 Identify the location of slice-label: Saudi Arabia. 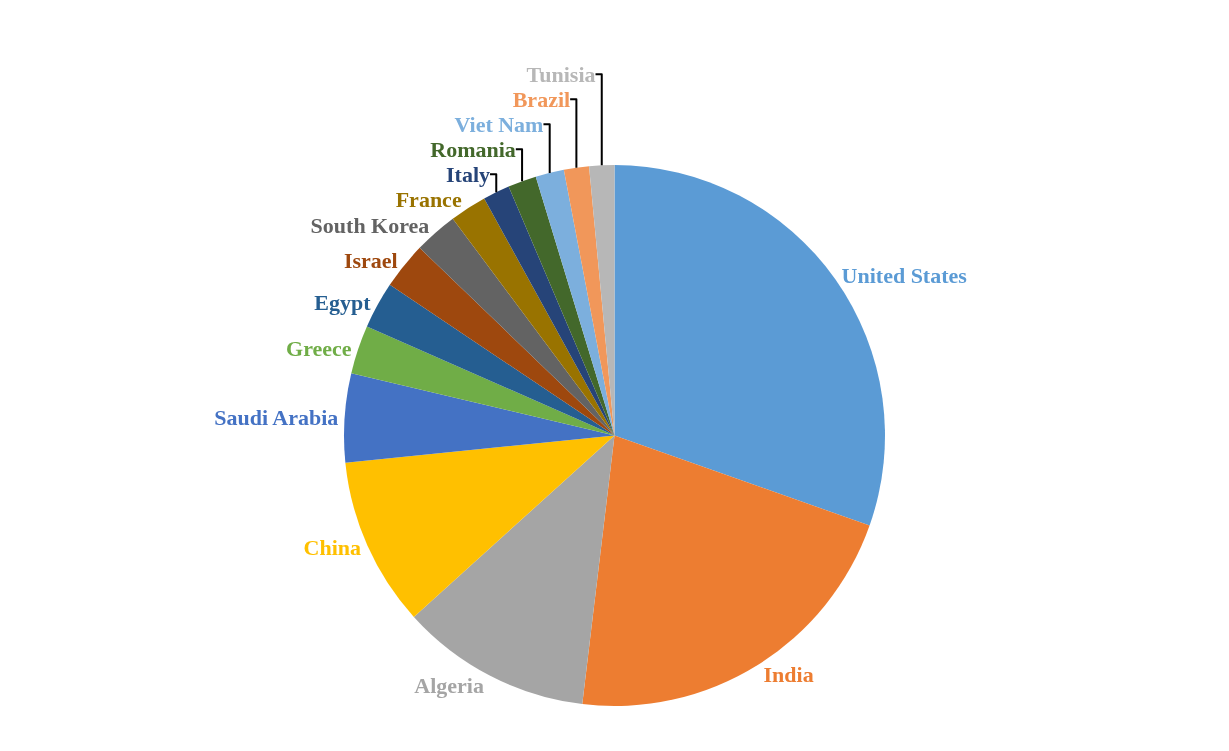
(276, 418).